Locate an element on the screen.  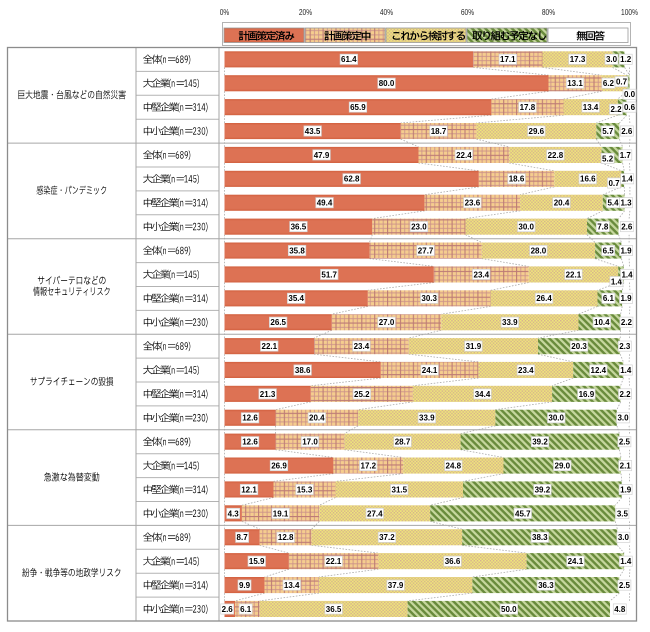
svg-text: 15.9 is located at coordinates (257, 561).